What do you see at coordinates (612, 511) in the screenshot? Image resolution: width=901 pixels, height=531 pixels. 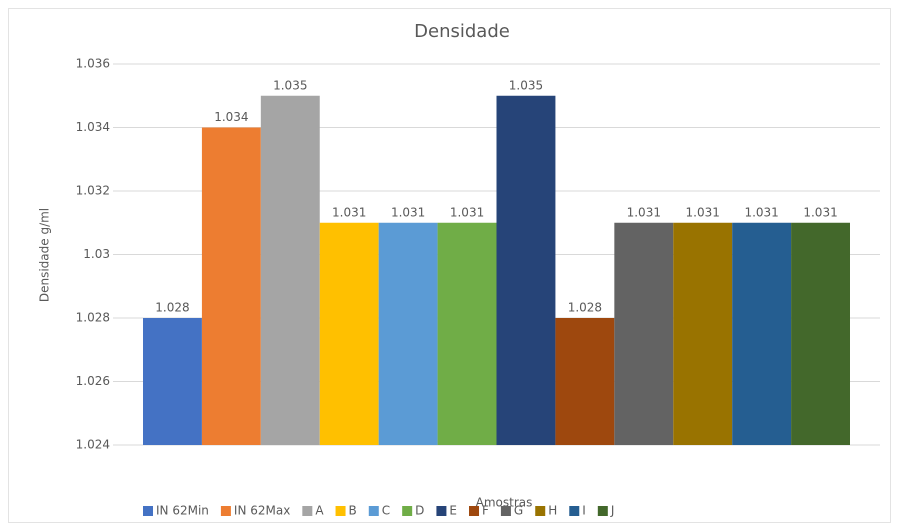 I see `legend-label: J` at bounding box center [612, 511].